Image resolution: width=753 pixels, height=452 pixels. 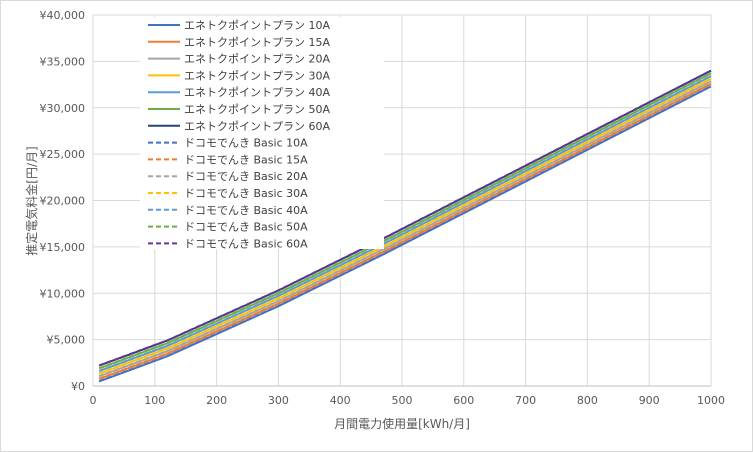 What do you see at coordinates (63, 15) in the screenshot?
I see `y-tick-label: ¥40,000` at bounding box center [63, 15].